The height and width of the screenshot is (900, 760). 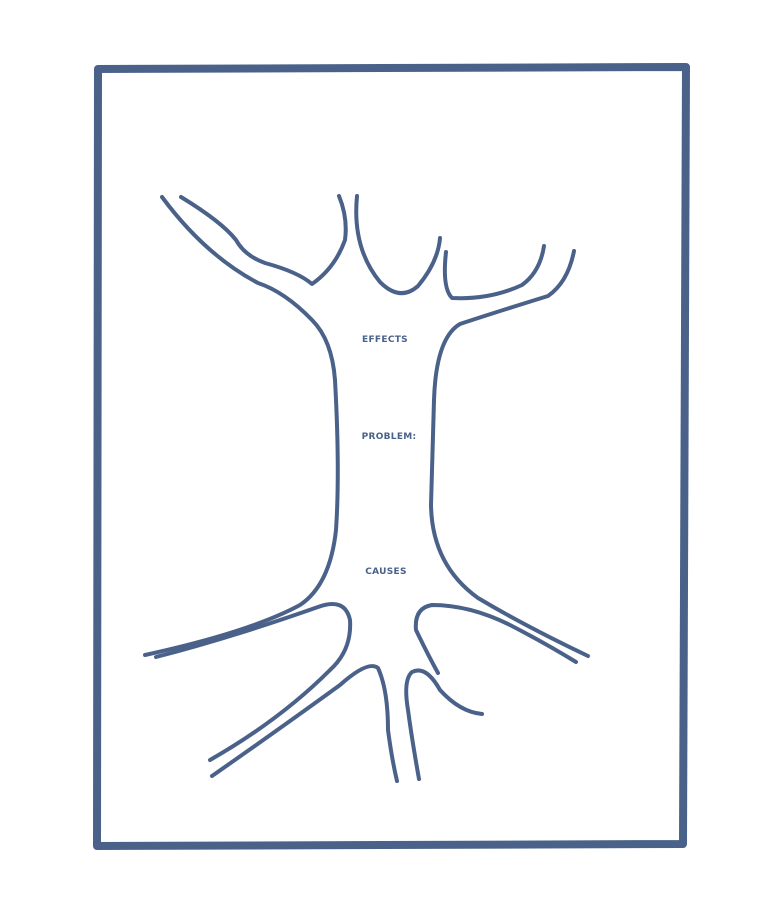 I want to click on branch-left-upper, so click(x=248, y=288).